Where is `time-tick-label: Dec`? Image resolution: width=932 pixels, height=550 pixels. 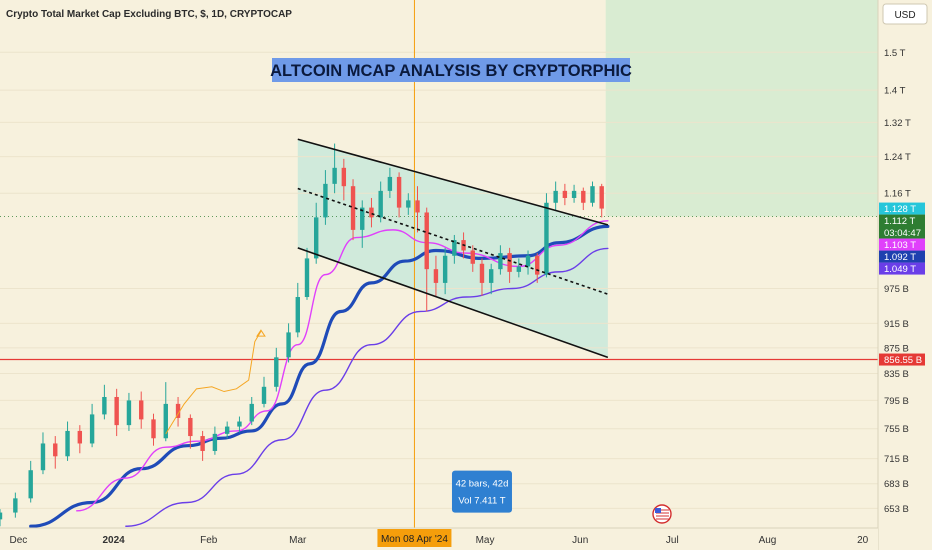 time-tick-label: Dec is located at coordinates (19, 540).